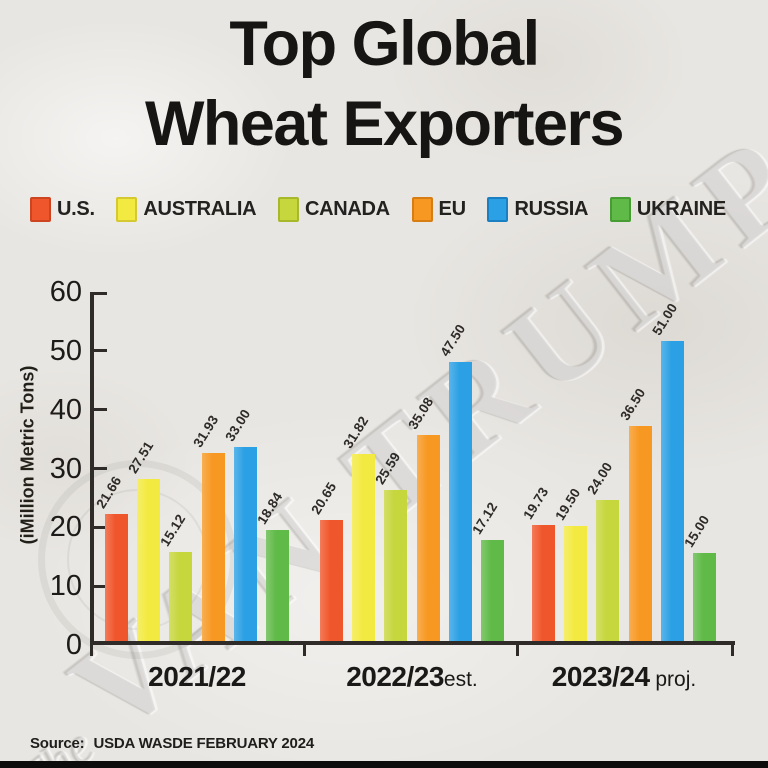 The width and height of the screenshot is (768, 768). What do you see at coordinates (390, 545) in the screenshot?
I see `bar-canada-2022-23: 25.59` at bounding box center [390, 545].